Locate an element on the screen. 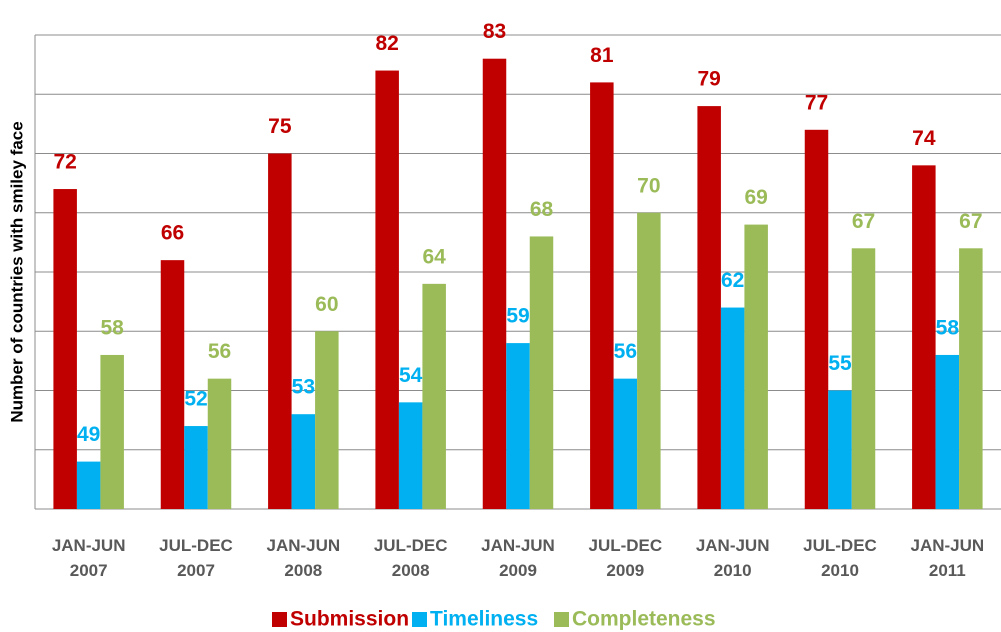  value-label: 60 is located at coordinates (326, 304).